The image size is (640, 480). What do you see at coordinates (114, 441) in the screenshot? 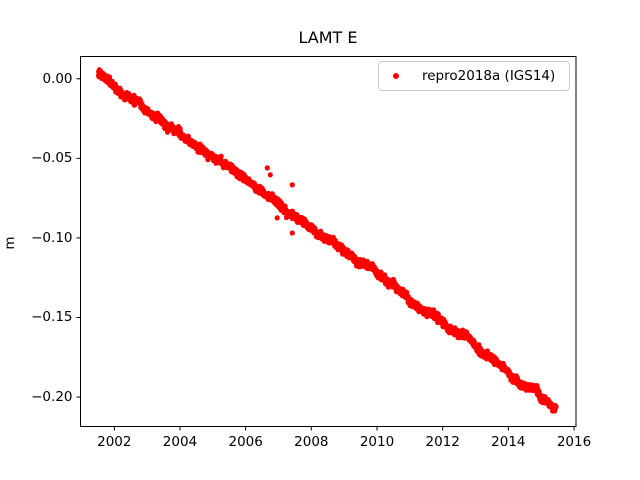
I see `x-tick-label: 2002` at bounding box center [114, 441].